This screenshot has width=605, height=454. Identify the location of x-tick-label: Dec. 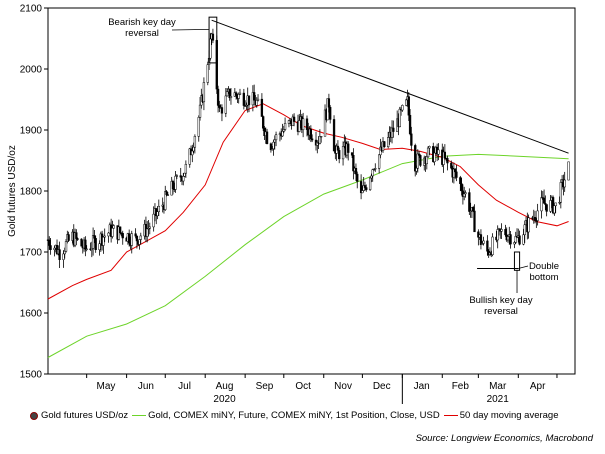
(382, 386).